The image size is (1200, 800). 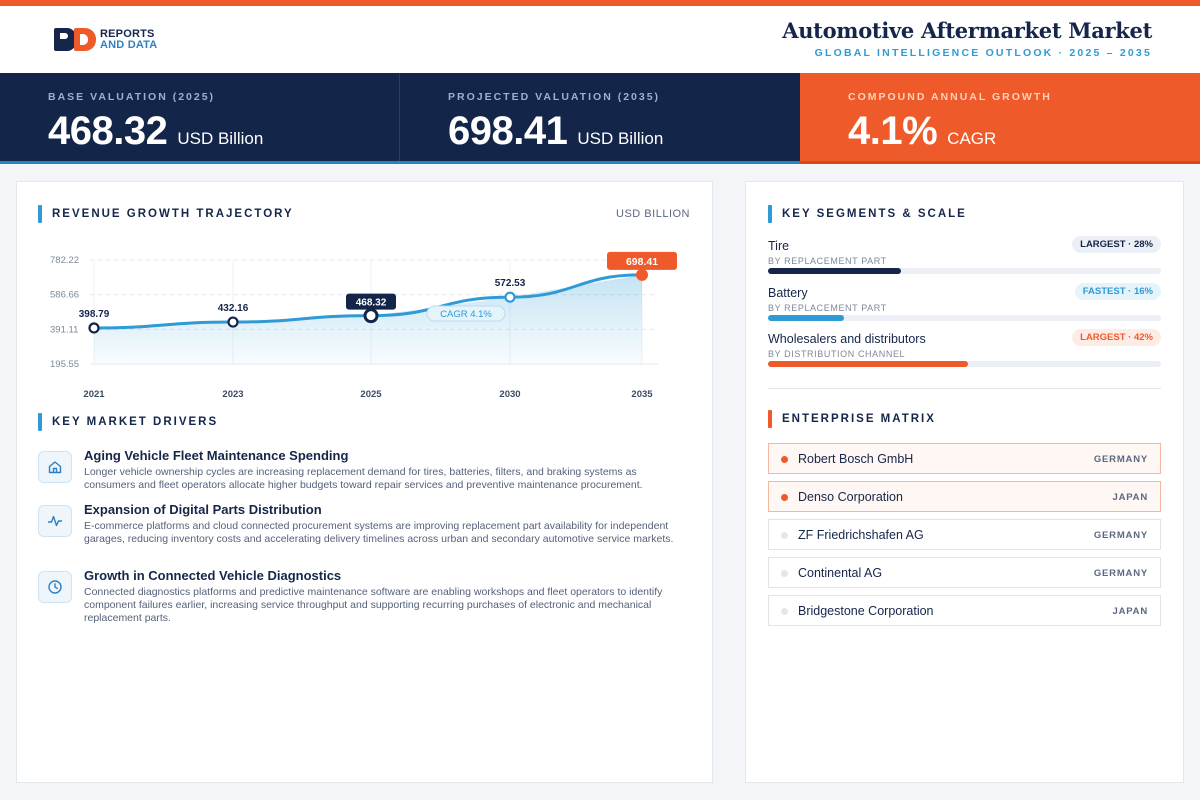 What do you see at coordinates (874, 214) in the screenshot?
I see `section-title: KEY SEGMENTS & SCALE` at bounding box center [874, 214].